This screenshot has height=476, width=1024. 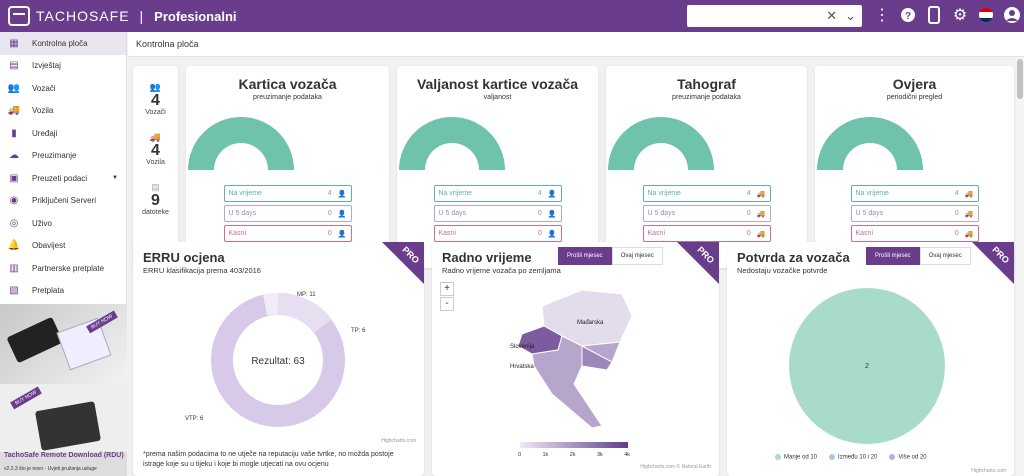 I want to click on live-icon: ◎, so click(x=14, y=223).